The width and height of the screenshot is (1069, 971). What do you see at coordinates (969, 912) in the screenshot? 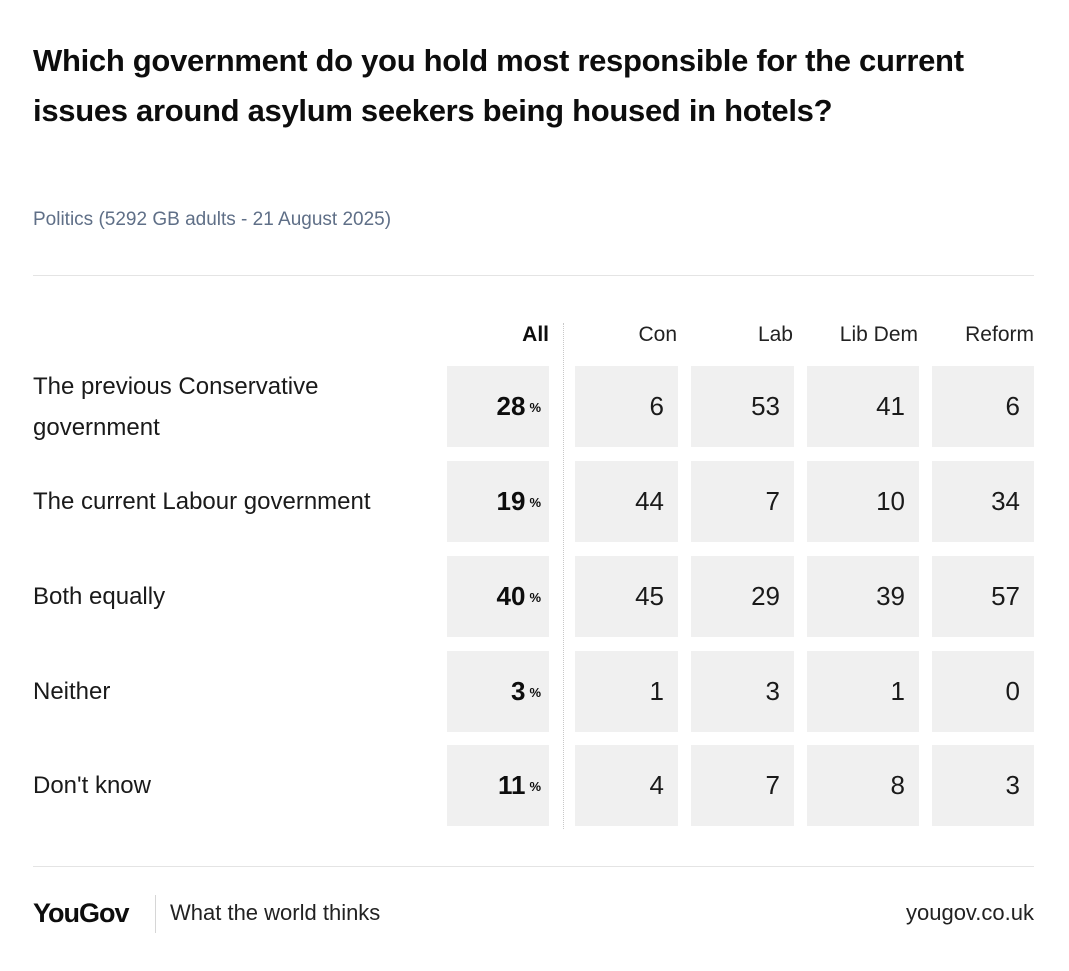
I see `footer-url: yougov.co.uk` at bounding box center [969, 912].